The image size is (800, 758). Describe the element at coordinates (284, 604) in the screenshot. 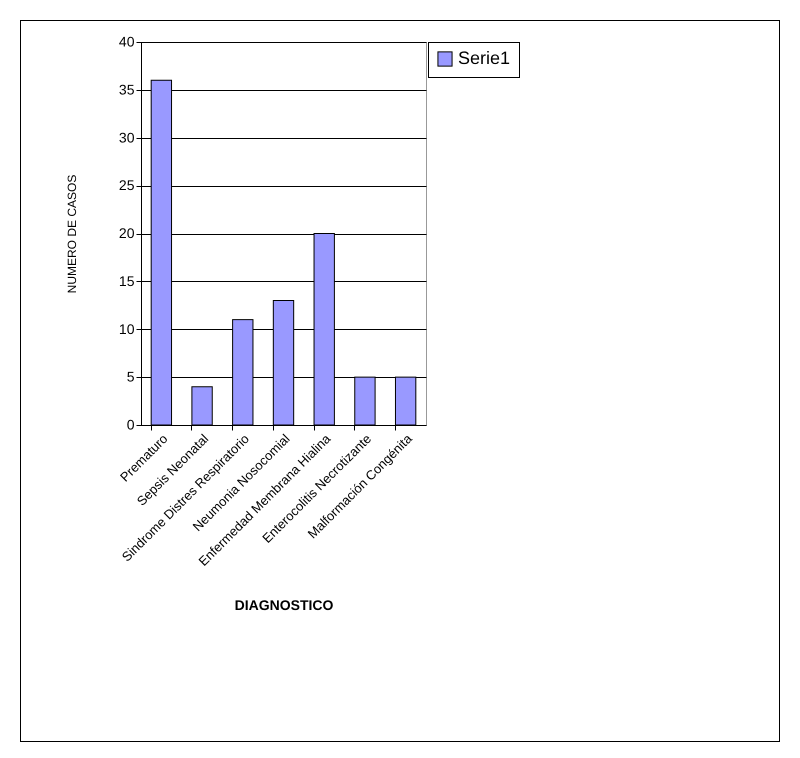

I see `x-axis-title: DIAGNOSTICO` at that location.